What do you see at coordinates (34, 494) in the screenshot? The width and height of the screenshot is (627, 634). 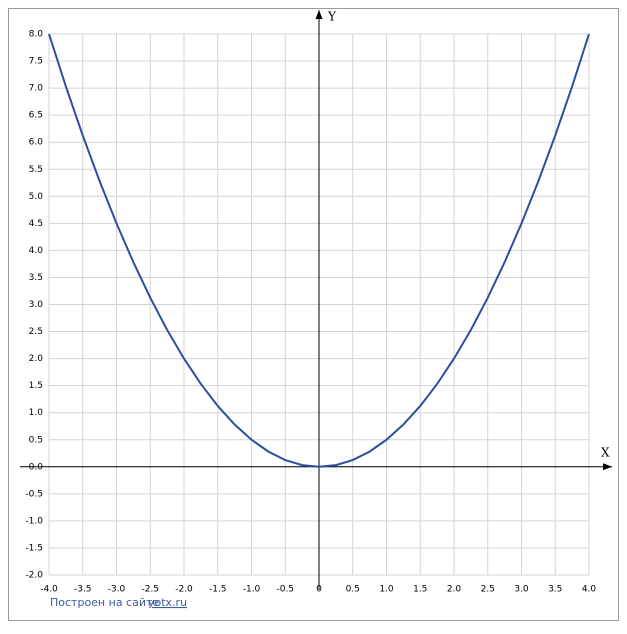 I see `y-tick-label: -0.5` at bounding box center [34, 494].